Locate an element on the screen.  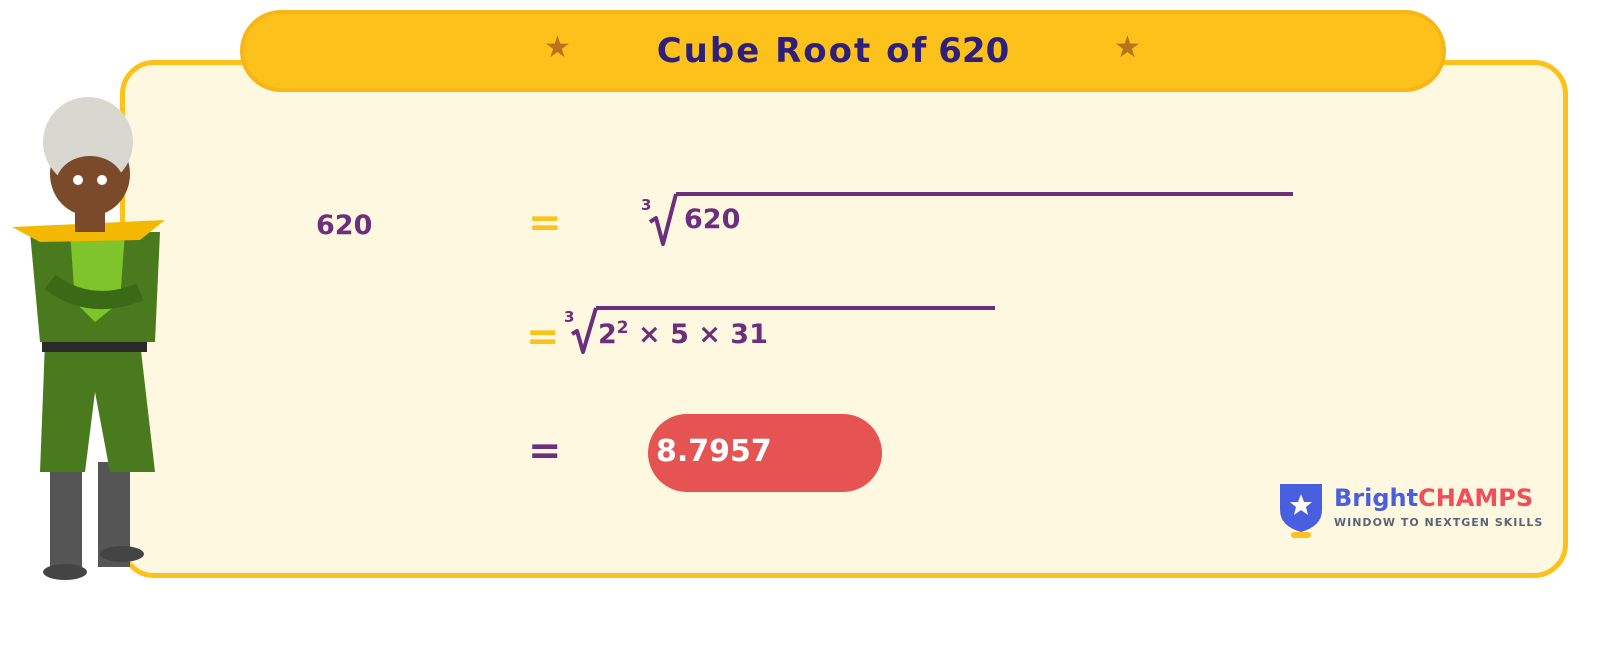
radicand-1: 620 is located at coordinates (712, 219).